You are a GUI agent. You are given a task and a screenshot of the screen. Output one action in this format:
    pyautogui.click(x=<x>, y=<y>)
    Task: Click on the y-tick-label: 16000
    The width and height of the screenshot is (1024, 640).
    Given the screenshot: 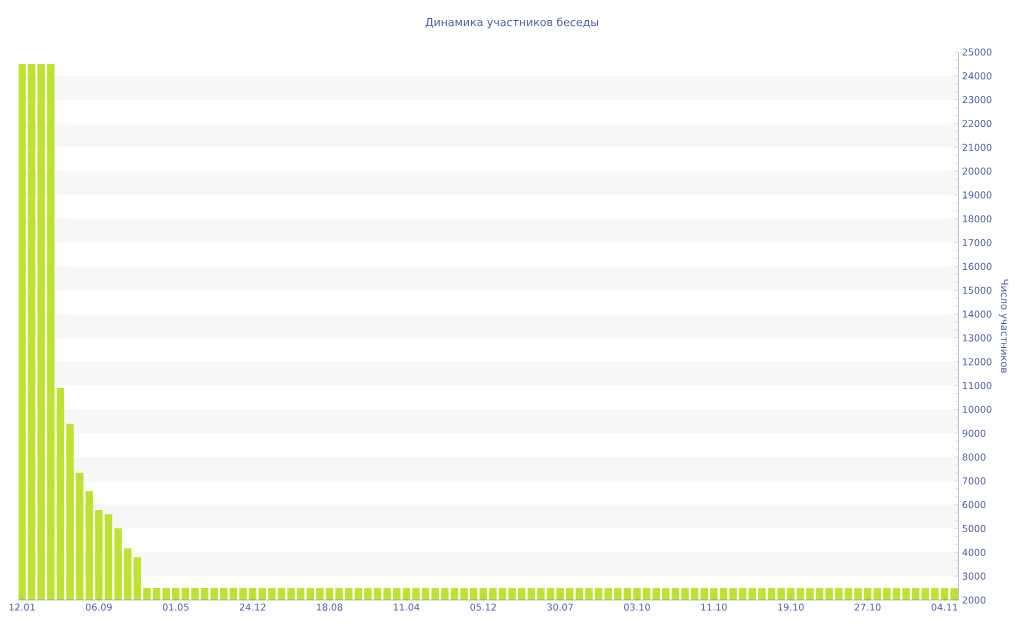 What is the action you would take?
    pyautogui.click(x=977, y=266)
    